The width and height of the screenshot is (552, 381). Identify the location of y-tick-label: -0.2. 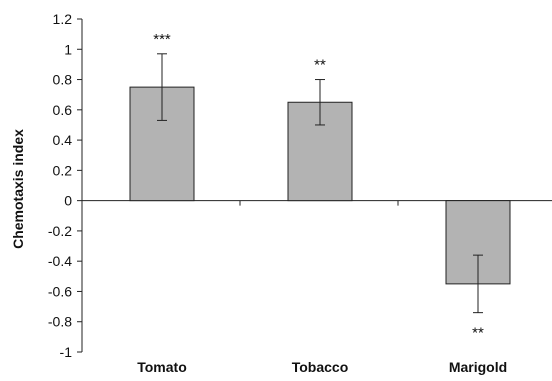
(60, 231).